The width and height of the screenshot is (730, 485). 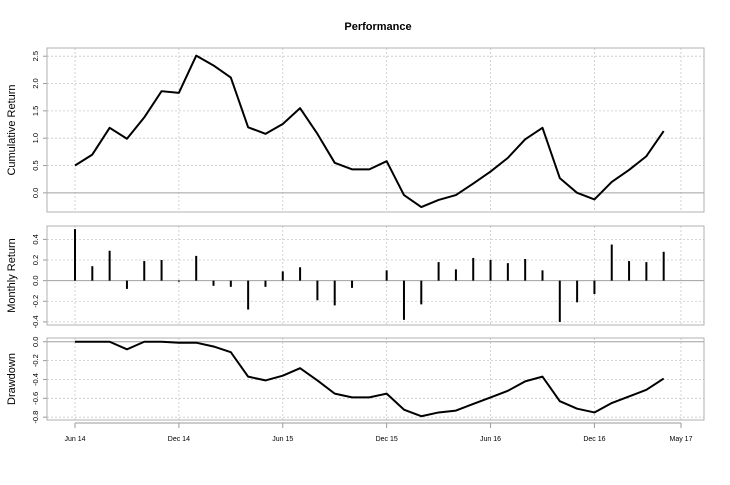 I want to click on y-axis-label: Cumulative Return, so click(x=12, y=129).